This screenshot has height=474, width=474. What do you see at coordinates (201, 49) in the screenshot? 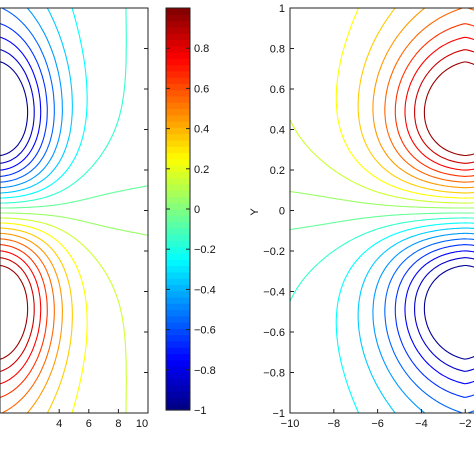
I see `colorbar-tick-label: 0.8` at bounding box center [201, 49].